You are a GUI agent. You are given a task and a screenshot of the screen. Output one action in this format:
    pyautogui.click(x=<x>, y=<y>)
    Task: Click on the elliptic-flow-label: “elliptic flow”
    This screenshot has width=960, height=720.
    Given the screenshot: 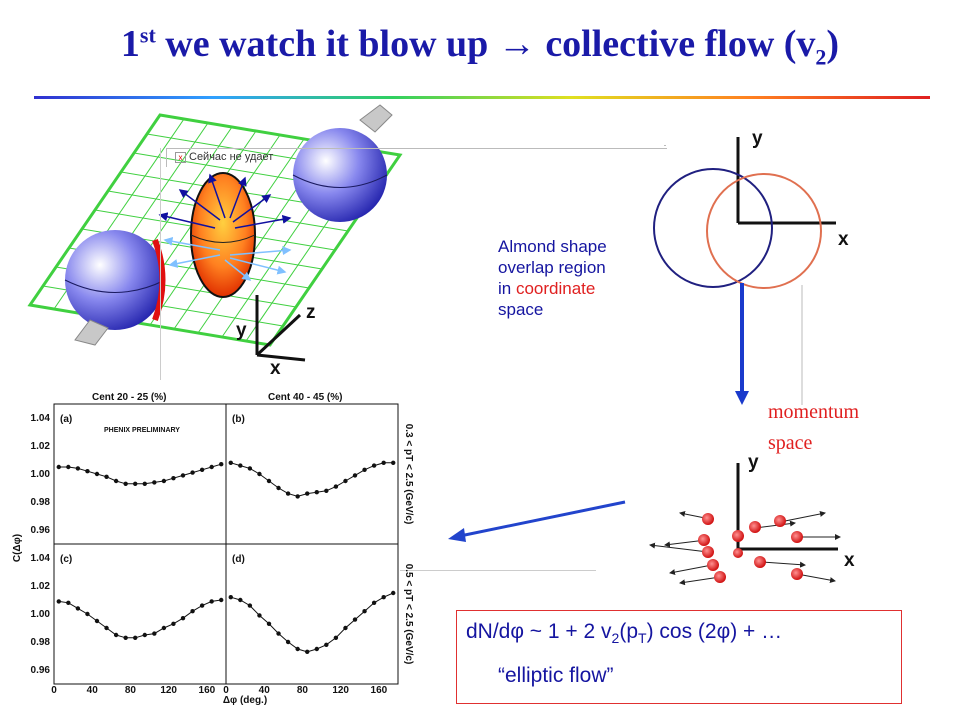 What is the action you would take?
    pyautogui.click(x=556, y=675)
    